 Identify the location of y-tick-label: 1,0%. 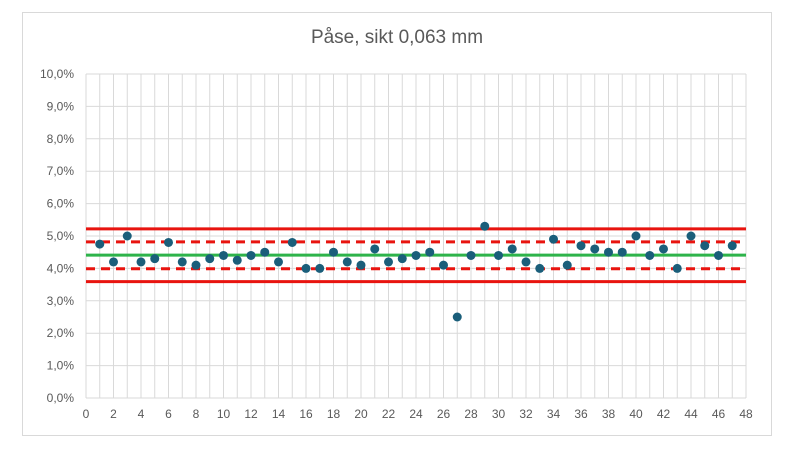
(61, 366).